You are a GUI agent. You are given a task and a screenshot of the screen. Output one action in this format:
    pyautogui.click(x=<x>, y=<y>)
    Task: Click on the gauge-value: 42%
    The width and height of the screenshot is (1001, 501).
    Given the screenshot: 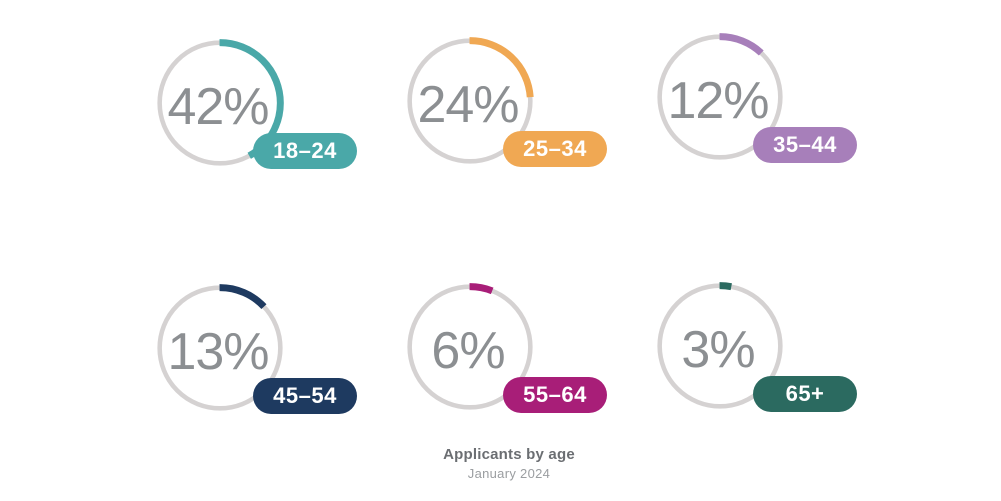 What is the action you would take?
    pyautogui.click(x=218, y=107)
    